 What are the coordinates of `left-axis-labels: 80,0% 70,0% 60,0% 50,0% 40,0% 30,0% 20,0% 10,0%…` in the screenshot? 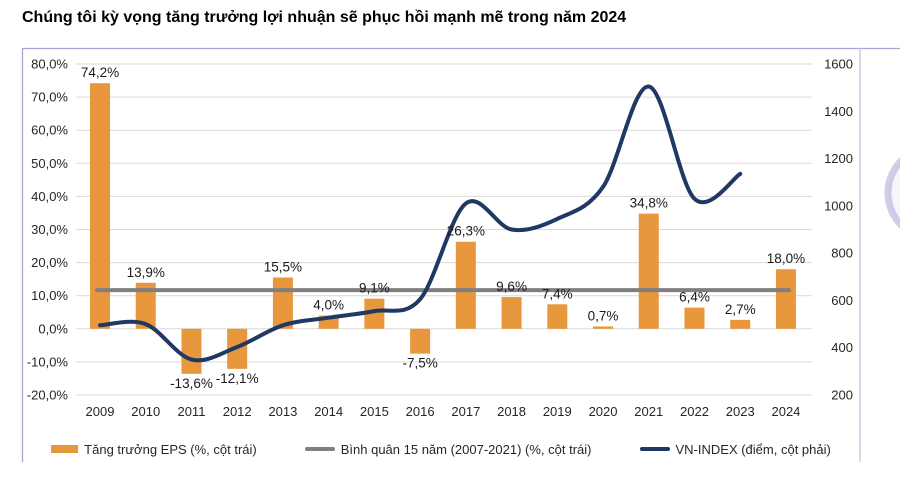 It's located at (48, 230).